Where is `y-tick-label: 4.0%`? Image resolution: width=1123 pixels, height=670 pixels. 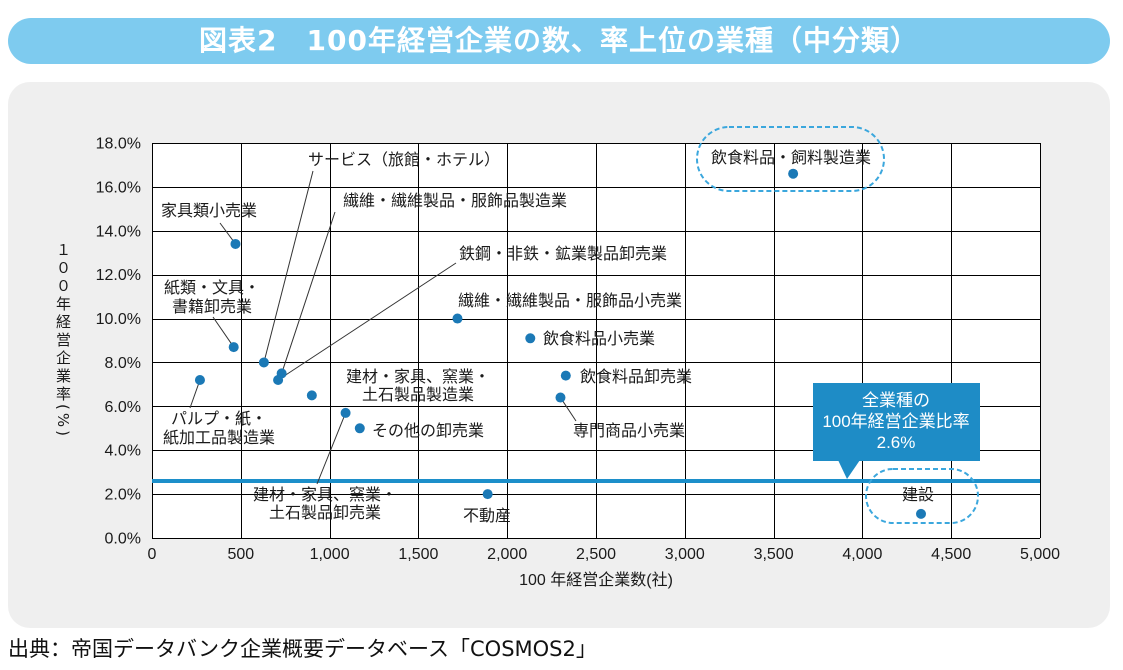
y-tick-label: 4.0% is located at coordinates (123, 451).